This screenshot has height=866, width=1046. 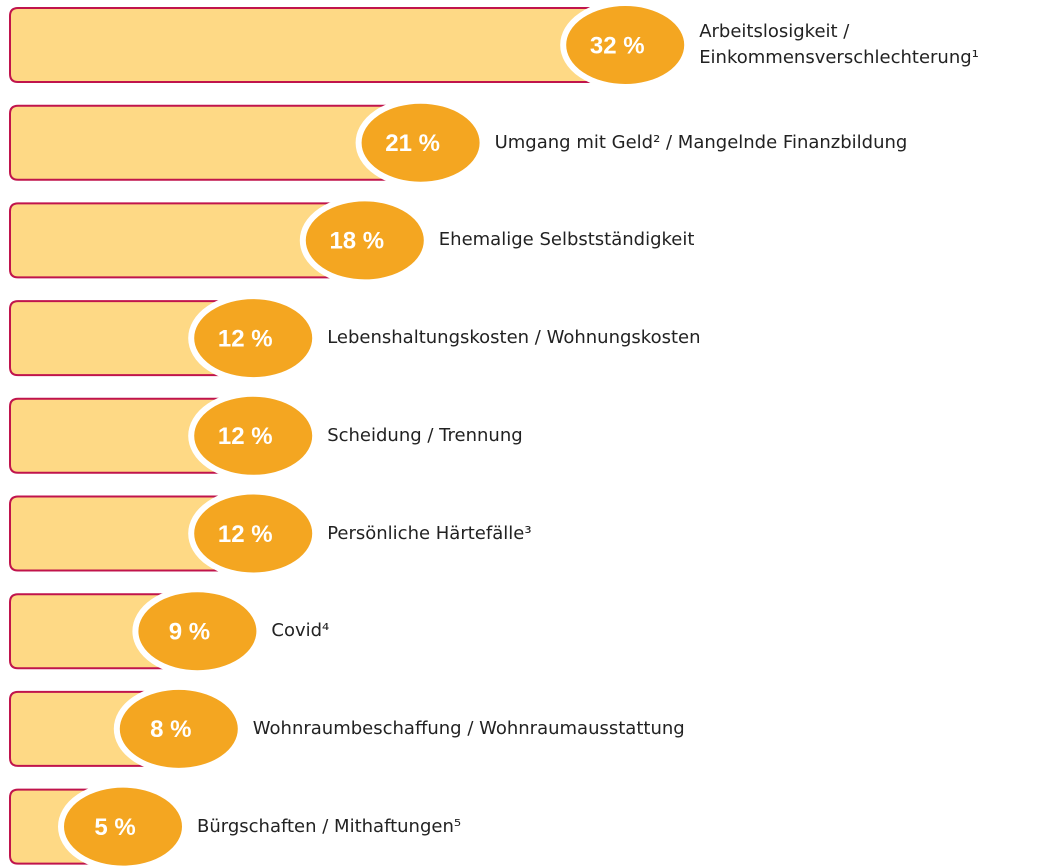 I want to click on category-label: Bürgschaften / Mithaftungen⁵, so click(x=329, y=826).